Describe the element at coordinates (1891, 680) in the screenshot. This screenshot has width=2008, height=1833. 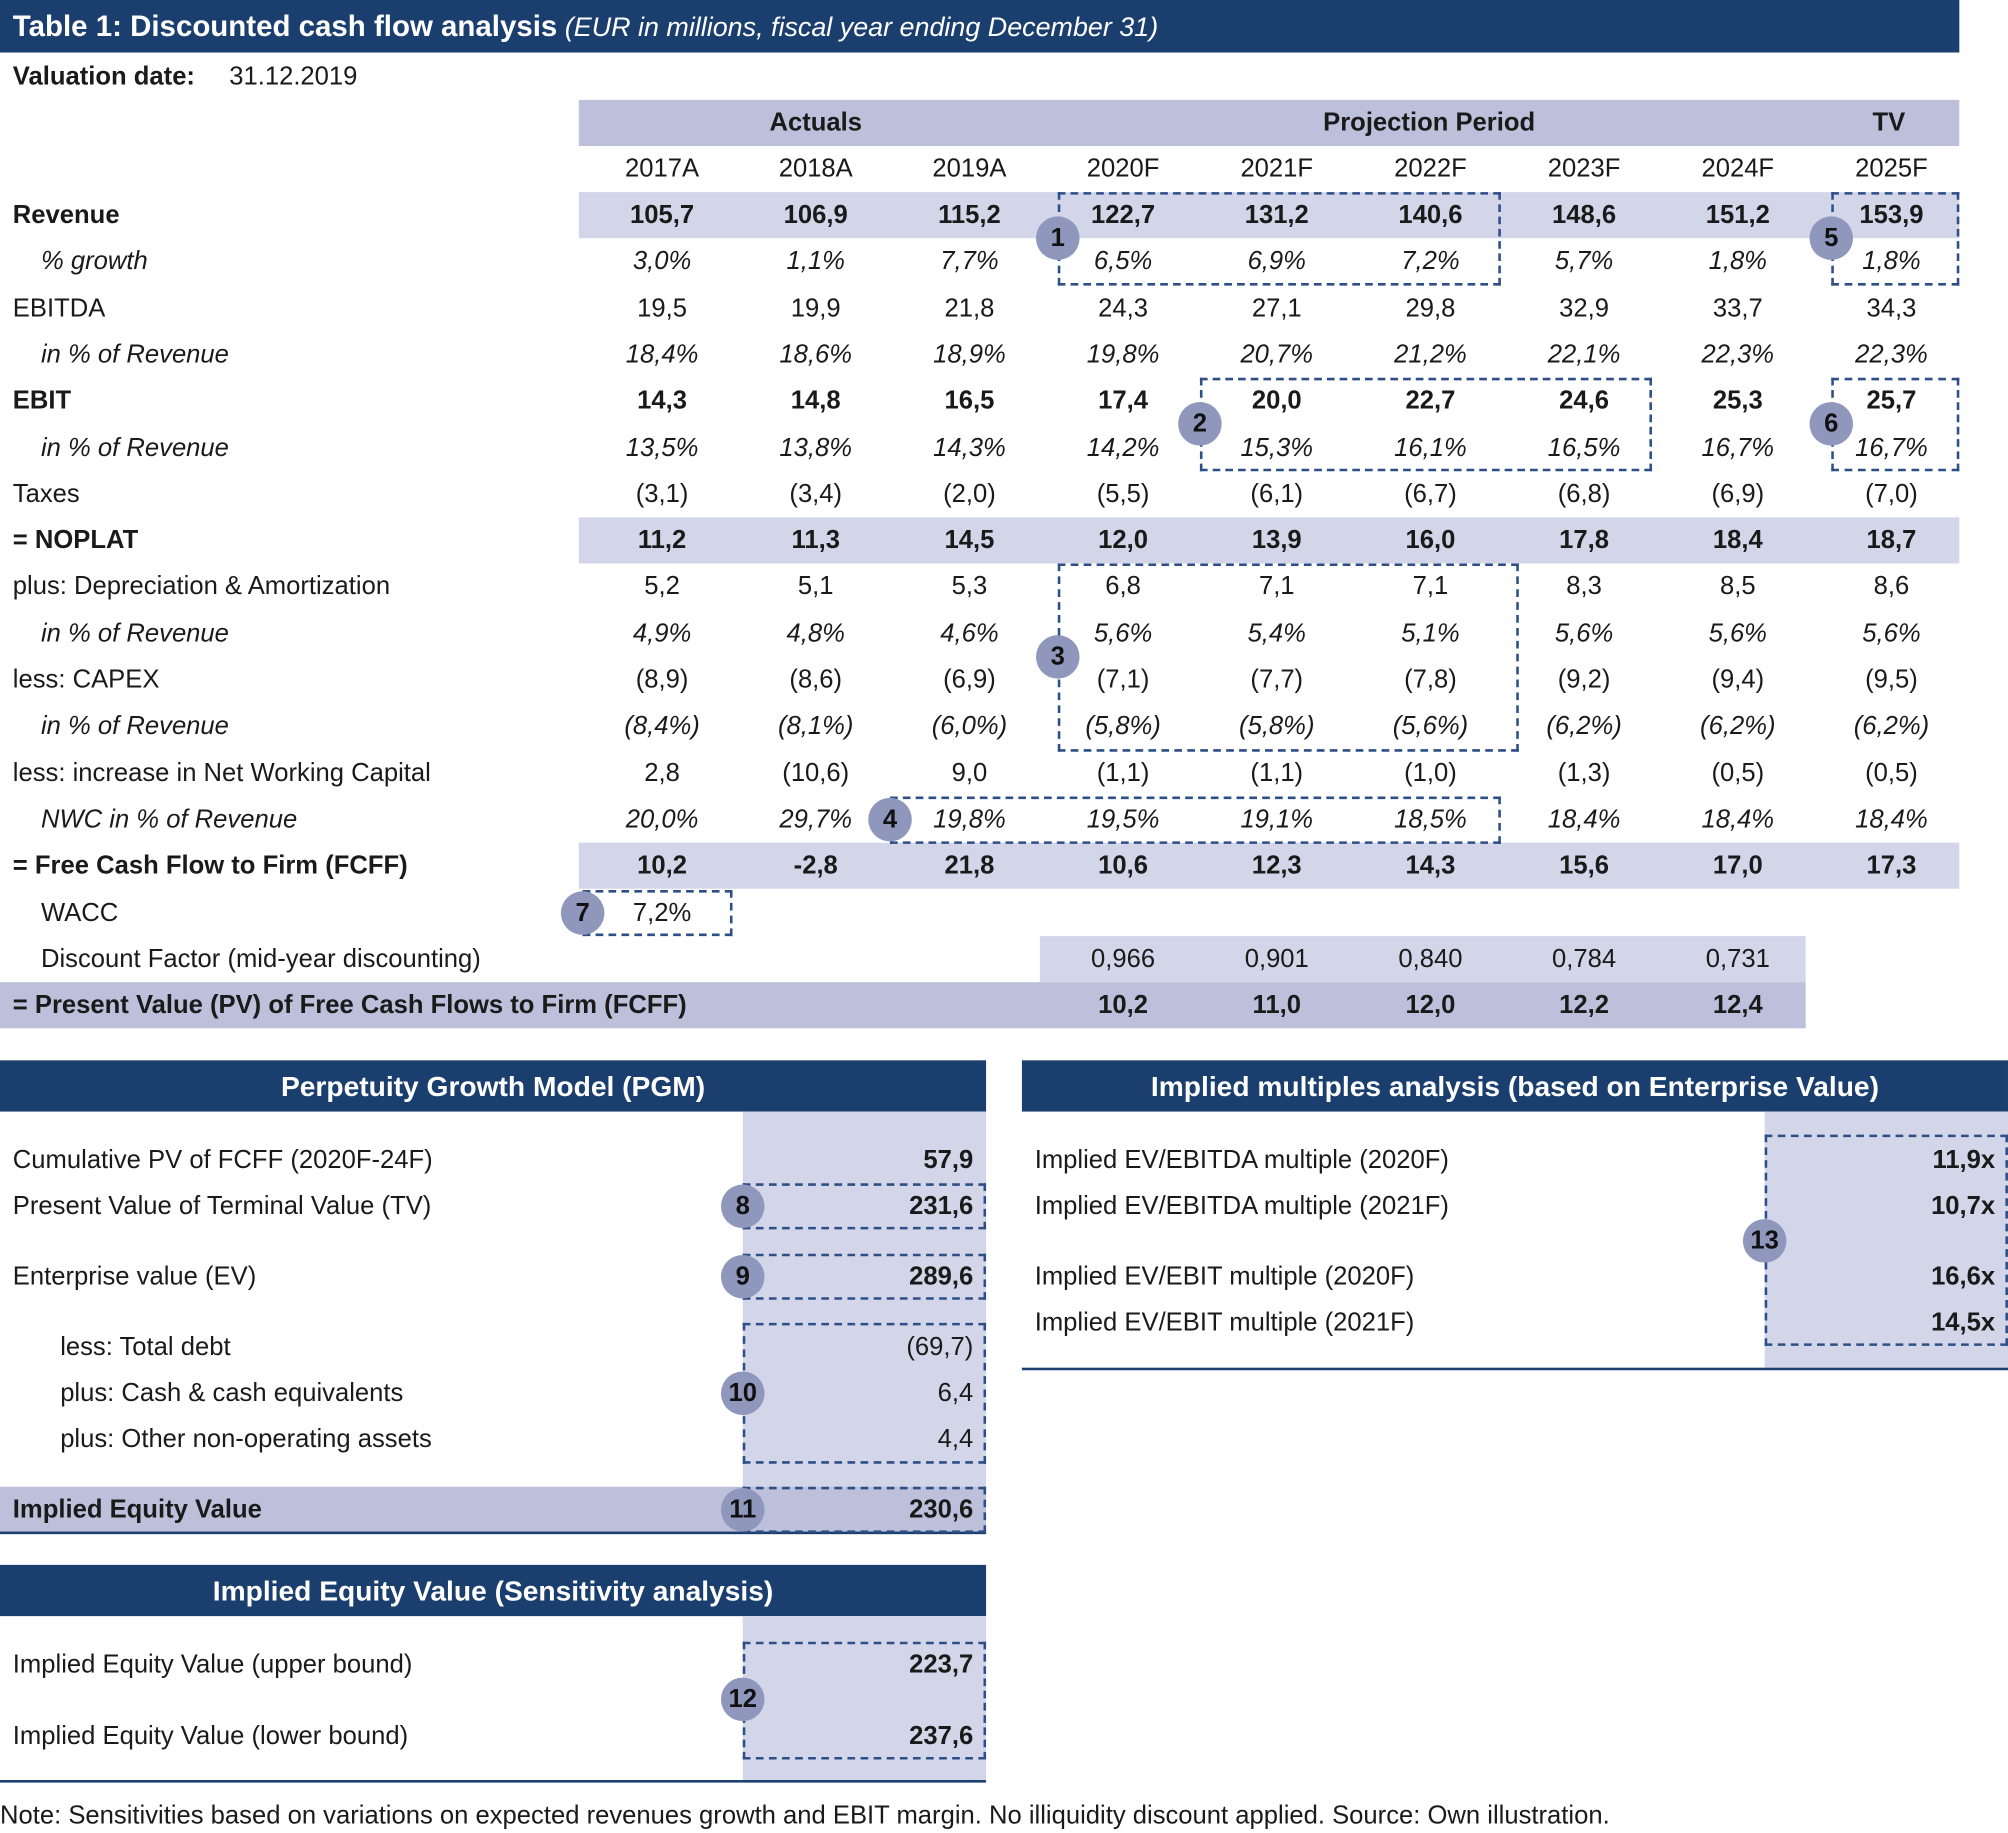
I see `cell: (9,5)` at that location.